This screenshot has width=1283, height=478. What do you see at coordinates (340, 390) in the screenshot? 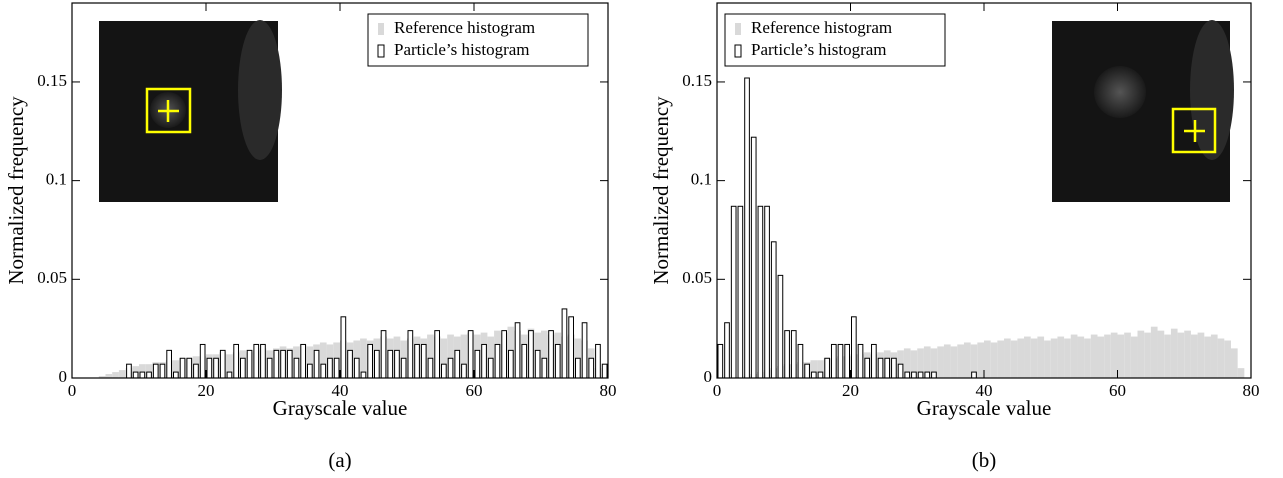
I see `x-tick-label: 40` at bounding box center [340, 390].